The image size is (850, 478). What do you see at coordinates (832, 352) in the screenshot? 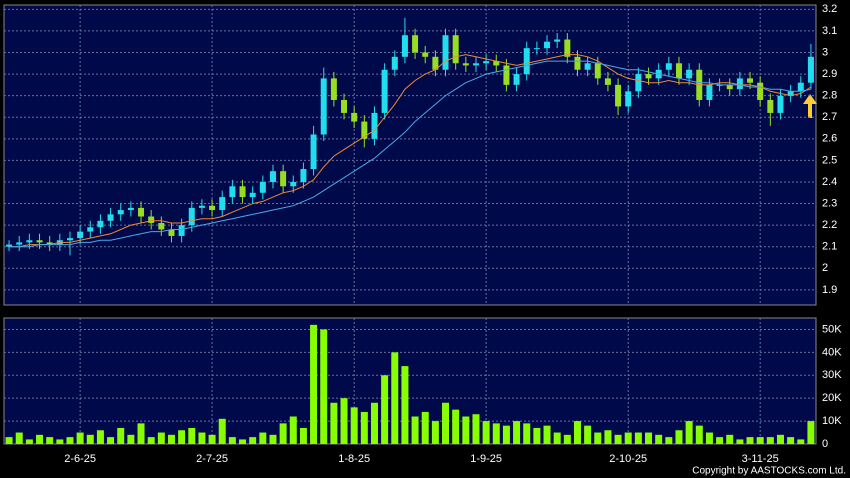
I see `y-tick-label: 40K` at bounding box center [832, 352].